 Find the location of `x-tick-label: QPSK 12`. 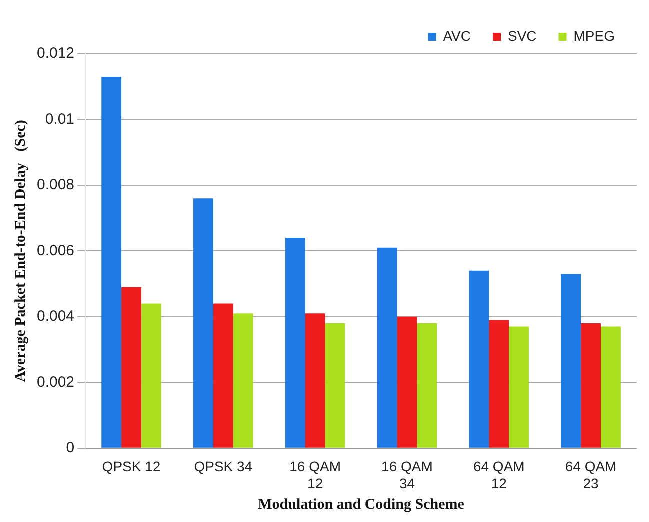

x-tick-label: QPSK 12 is located at coordinates (131, 466).